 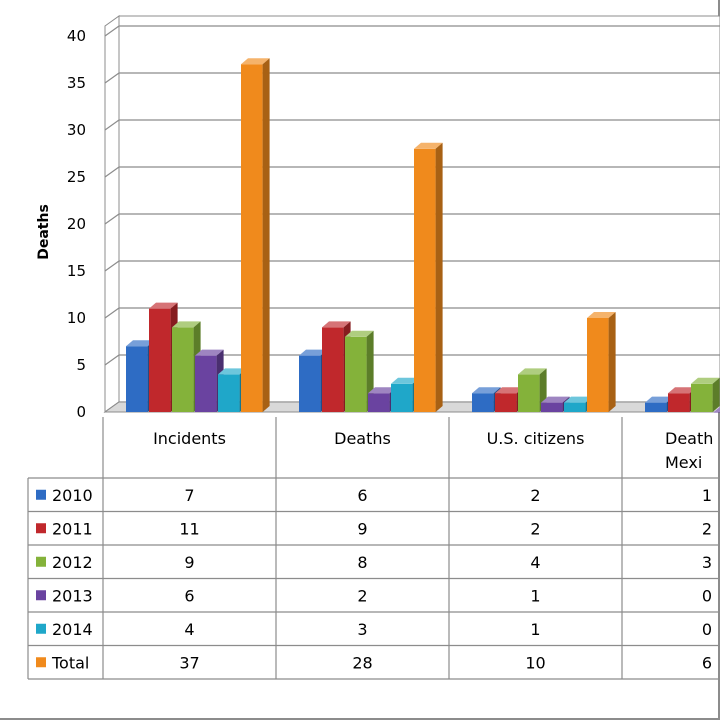 I want to click on data-label: 7, so click(x=189, y=495).